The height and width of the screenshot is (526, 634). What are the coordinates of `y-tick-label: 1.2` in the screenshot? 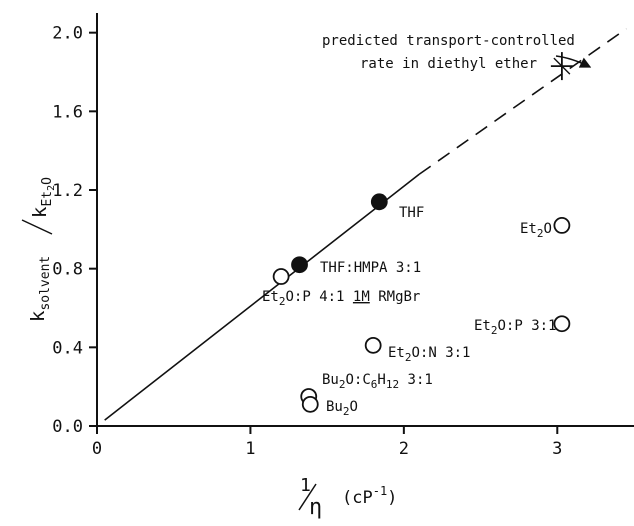 It's located at (67, 191).